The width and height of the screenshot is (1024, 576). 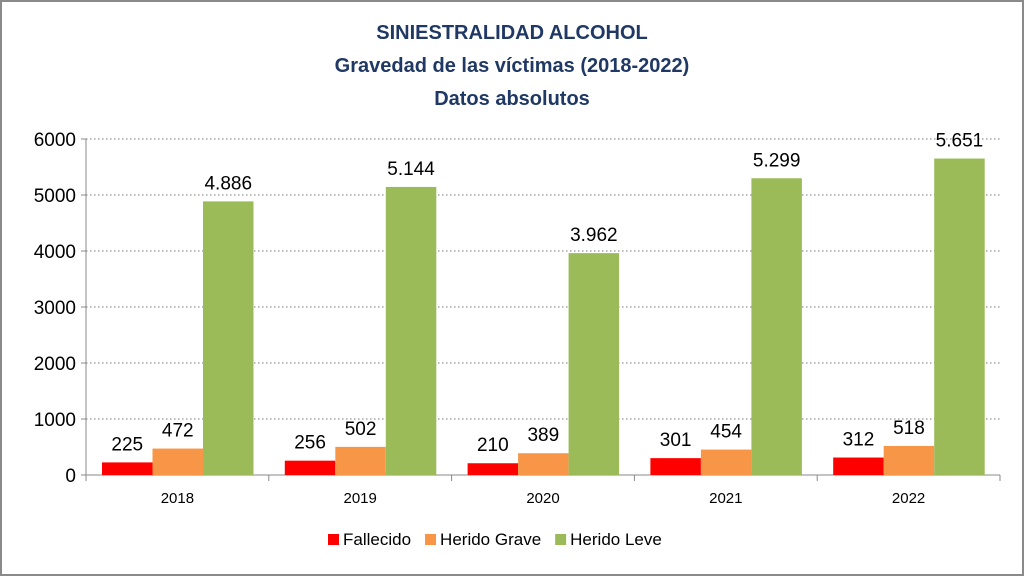 What do you see at coordinates (310, 443) in the screenshot?
I see `data-label: 256` at bounding box center [310, 443].